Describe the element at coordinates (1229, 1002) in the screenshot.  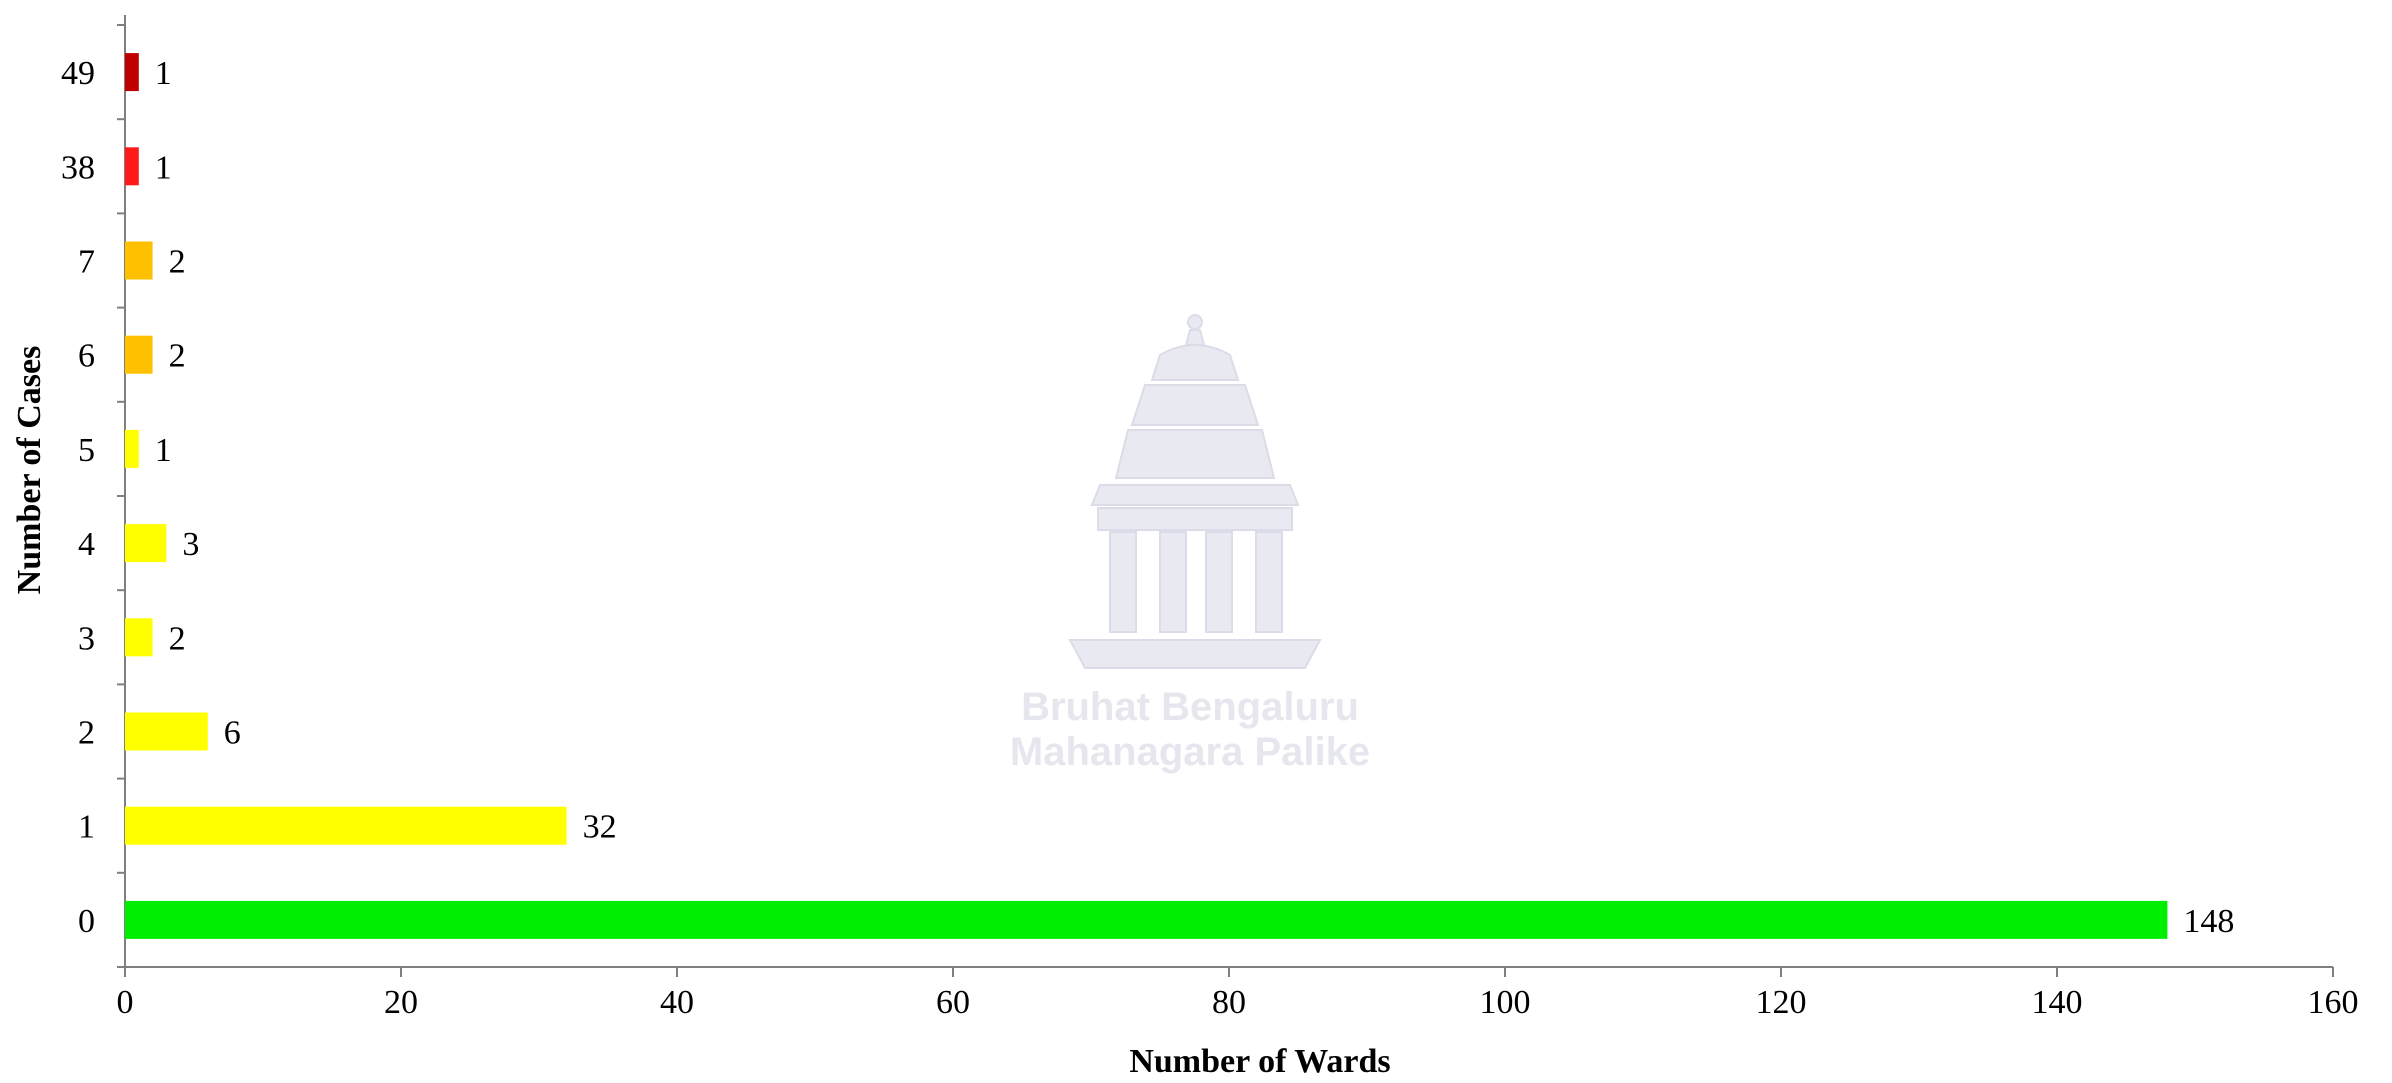
I see `x-tick-label: 80` at that location.